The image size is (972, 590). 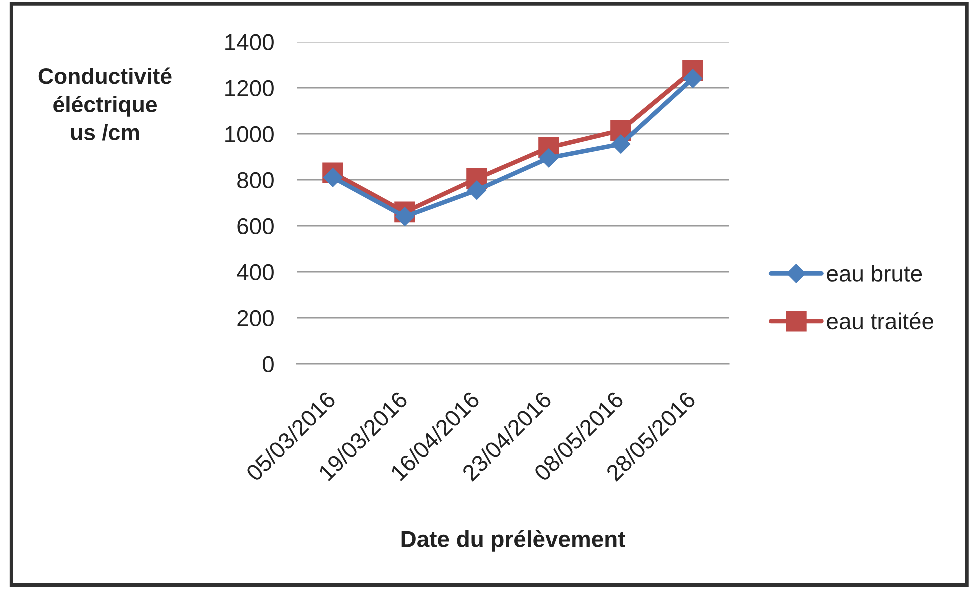 I want to click on y-tick-label: 800, so click(x=256, y=180).